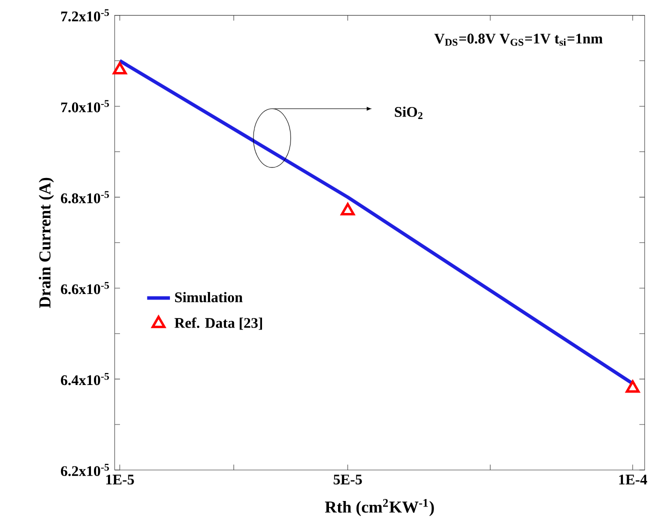 The height and width of the screenshot is (521, 670). I want to click on legend-label: Simulation, so click(209, 297).